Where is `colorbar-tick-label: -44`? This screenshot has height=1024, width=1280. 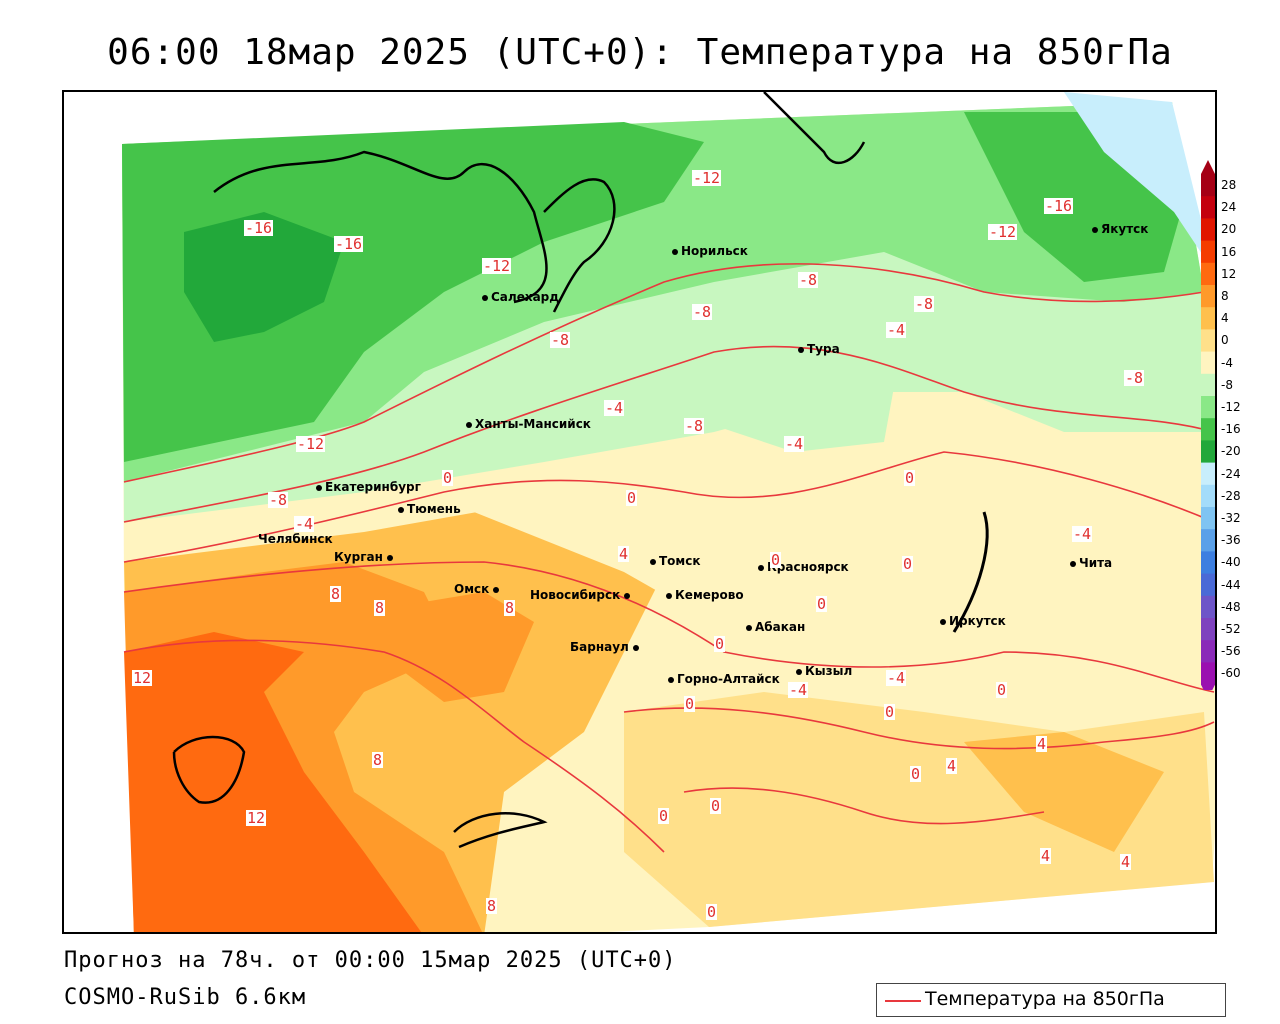
colorbar-tick-label: -44 is located at coordinates (1231, 584).